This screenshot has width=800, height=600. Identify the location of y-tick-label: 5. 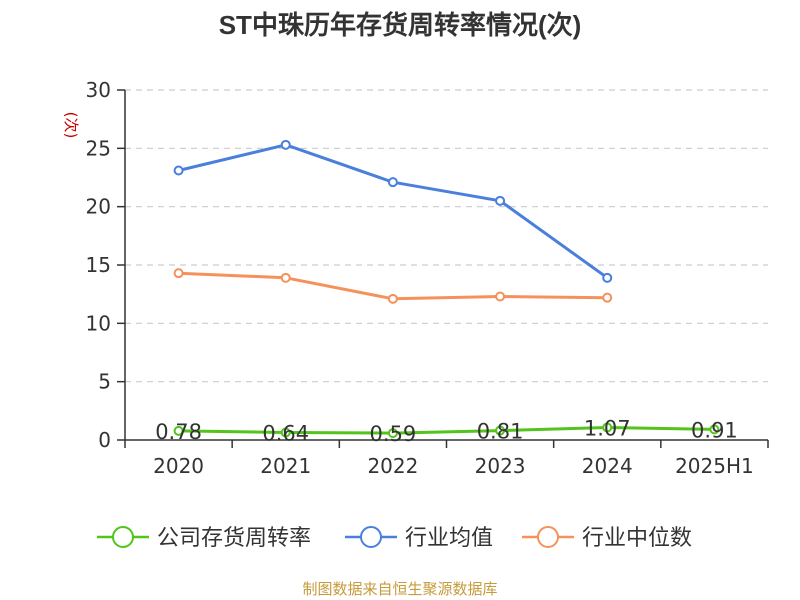
(104, 382).